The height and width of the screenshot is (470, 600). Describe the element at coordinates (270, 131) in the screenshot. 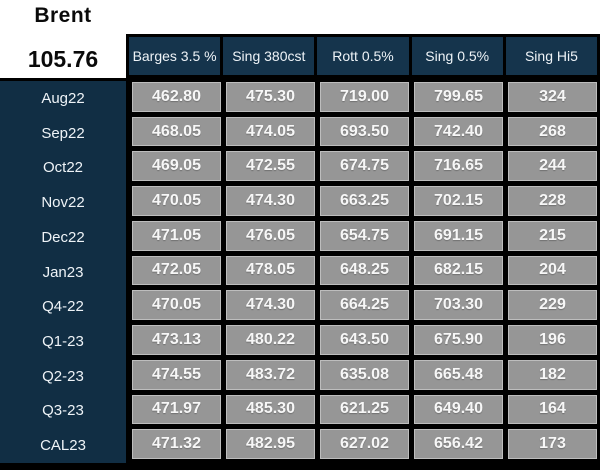

I see `price-cell-sep22-sing-380cst: 474.05` at that location.